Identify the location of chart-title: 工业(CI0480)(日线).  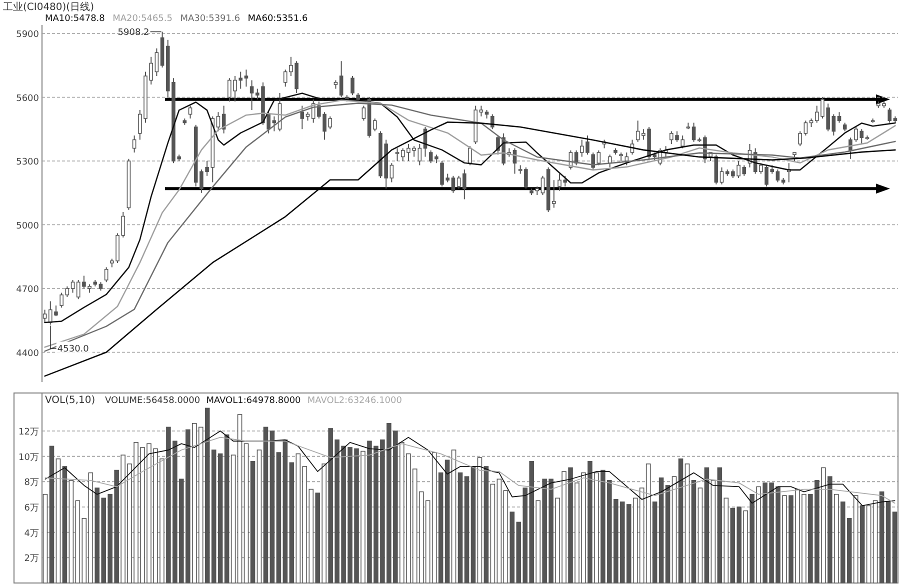
(48, 7).